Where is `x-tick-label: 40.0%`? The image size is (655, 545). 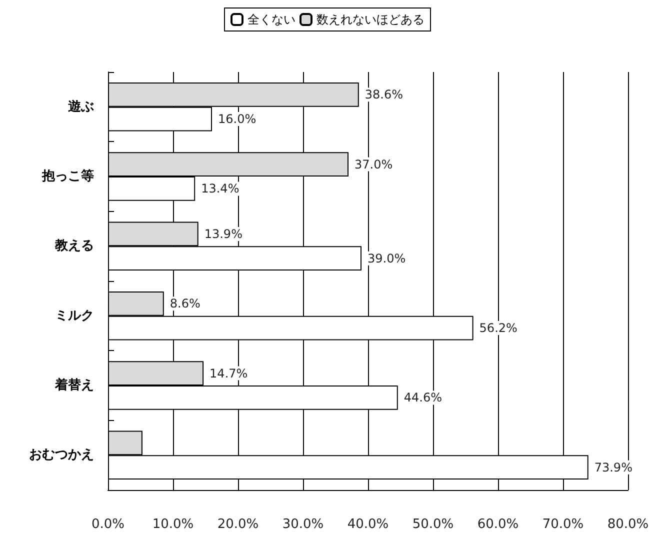
x-tick-label: 40.0% is located at coordinates (368, 524).